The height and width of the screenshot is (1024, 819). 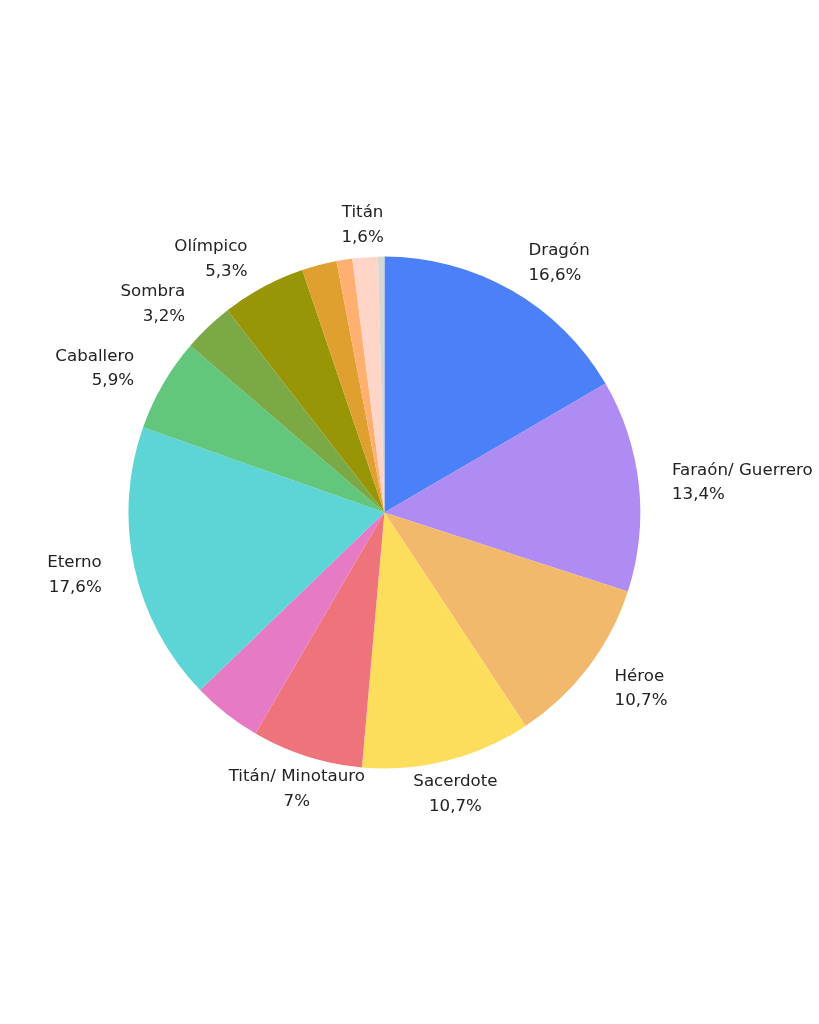 I want to click on data-label: 5,3%, so click(x=226, y=270).